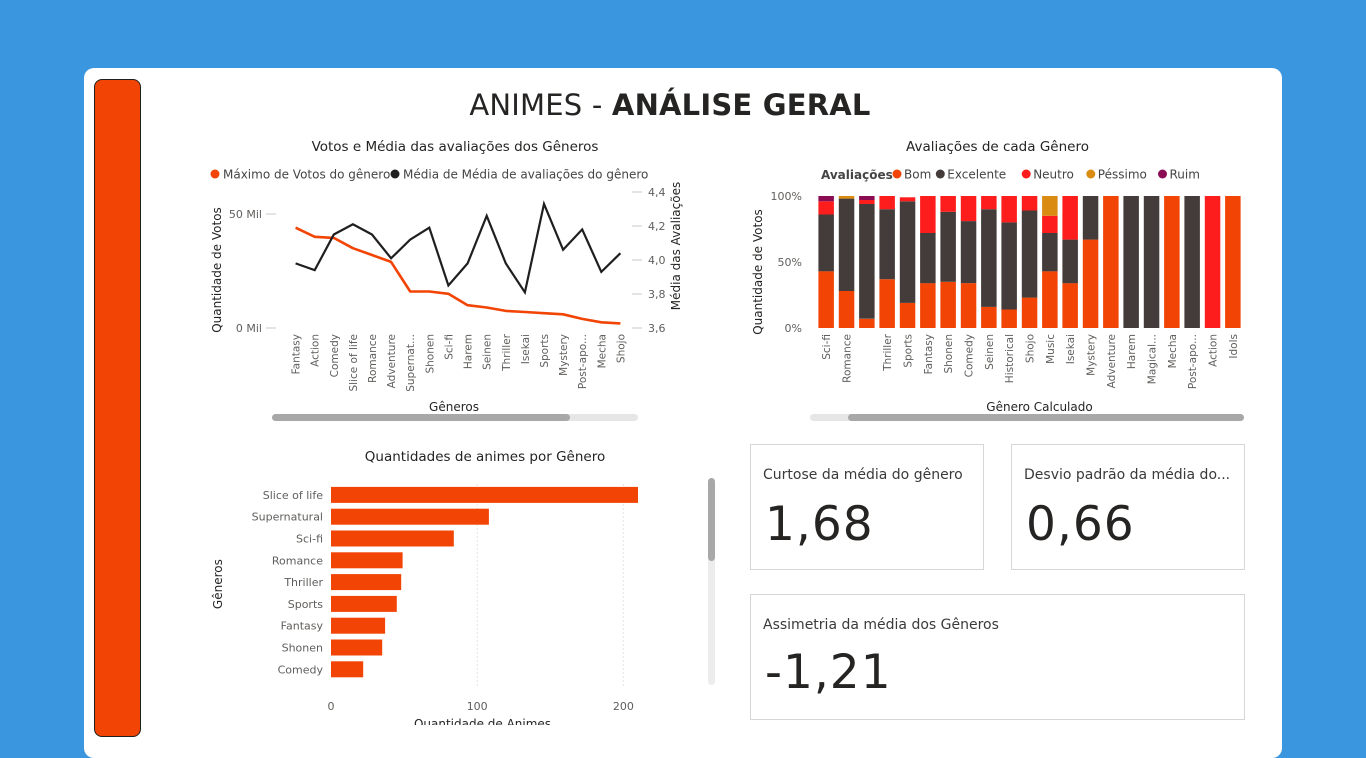  I want to click on x-tick-label: Idols, so click(1234, 346).